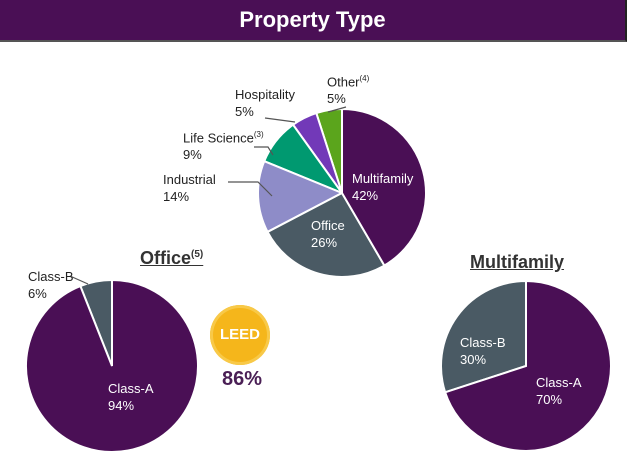  I want to click on page-title: Property Type, so click(313, 21).